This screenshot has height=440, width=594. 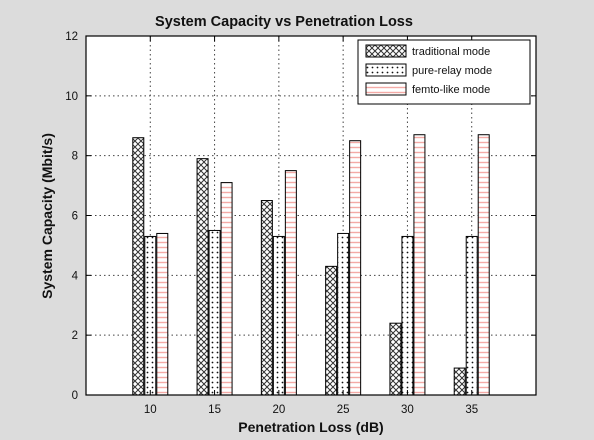 I want to click on y-tick-label: 8, so click(x=75, y=157).